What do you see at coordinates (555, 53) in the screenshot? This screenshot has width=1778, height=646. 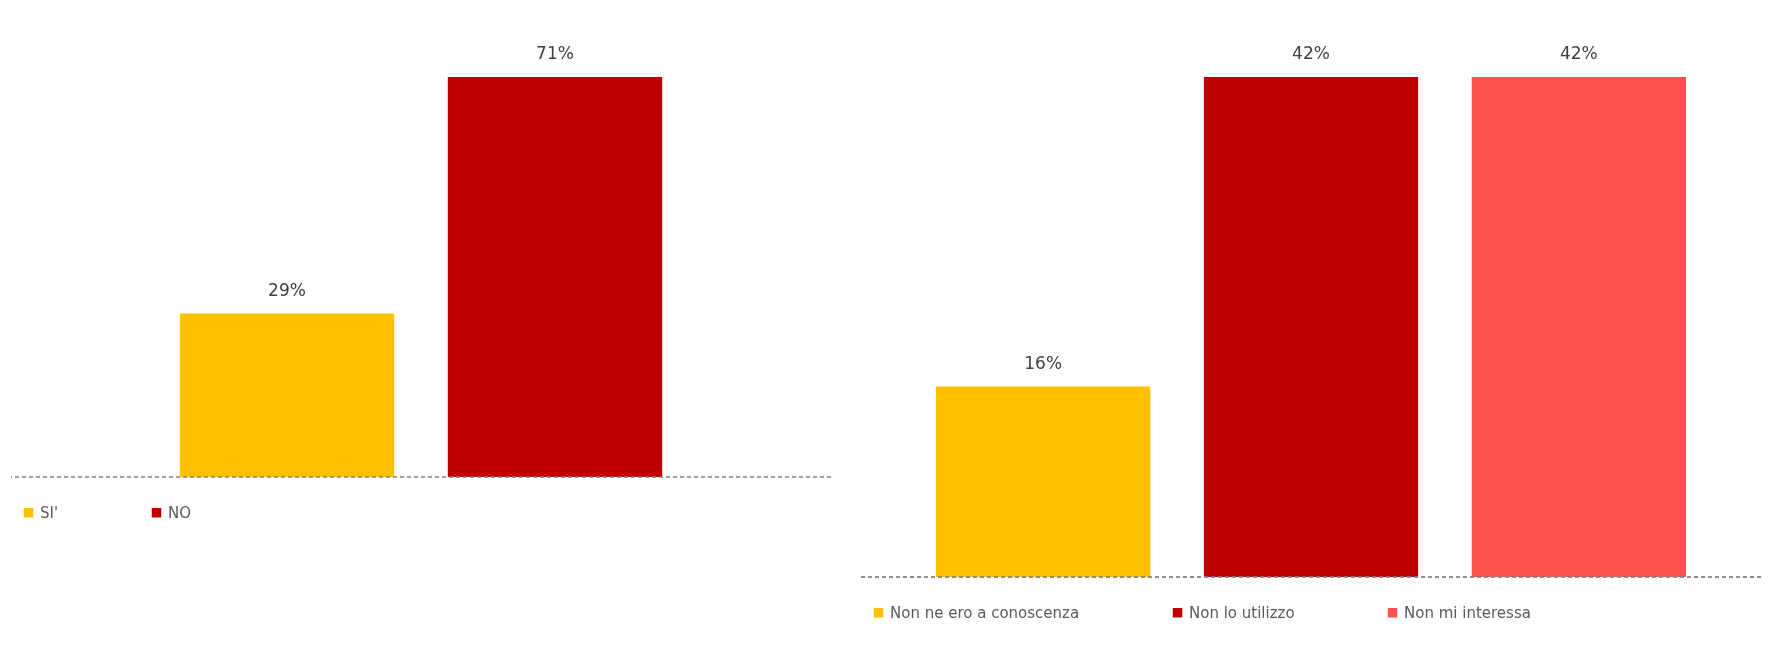 I see `data-label: 71%` at bounding box center [555, 53].